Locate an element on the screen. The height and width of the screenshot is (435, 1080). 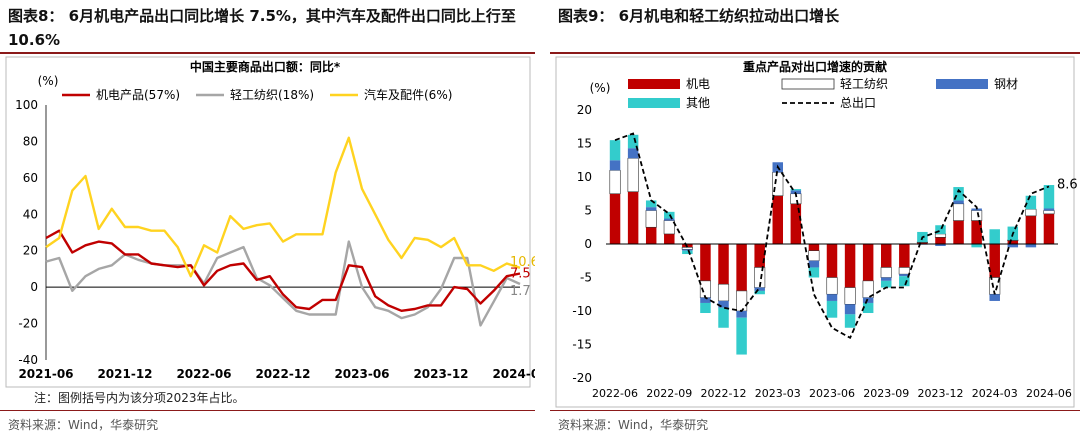
y-tick-label: 60 is located at coordinates (30, 178).